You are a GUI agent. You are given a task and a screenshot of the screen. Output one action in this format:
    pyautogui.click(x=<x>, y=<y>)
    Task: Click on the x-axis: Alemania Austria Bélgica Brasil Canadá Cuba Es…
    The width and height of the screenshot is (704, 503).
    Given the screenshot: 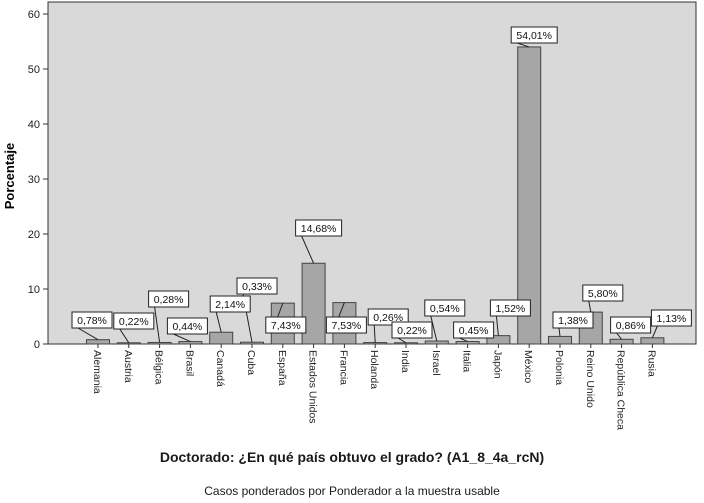 What is the action you would take?
    pyautogui.click(x=374, y=387)
    